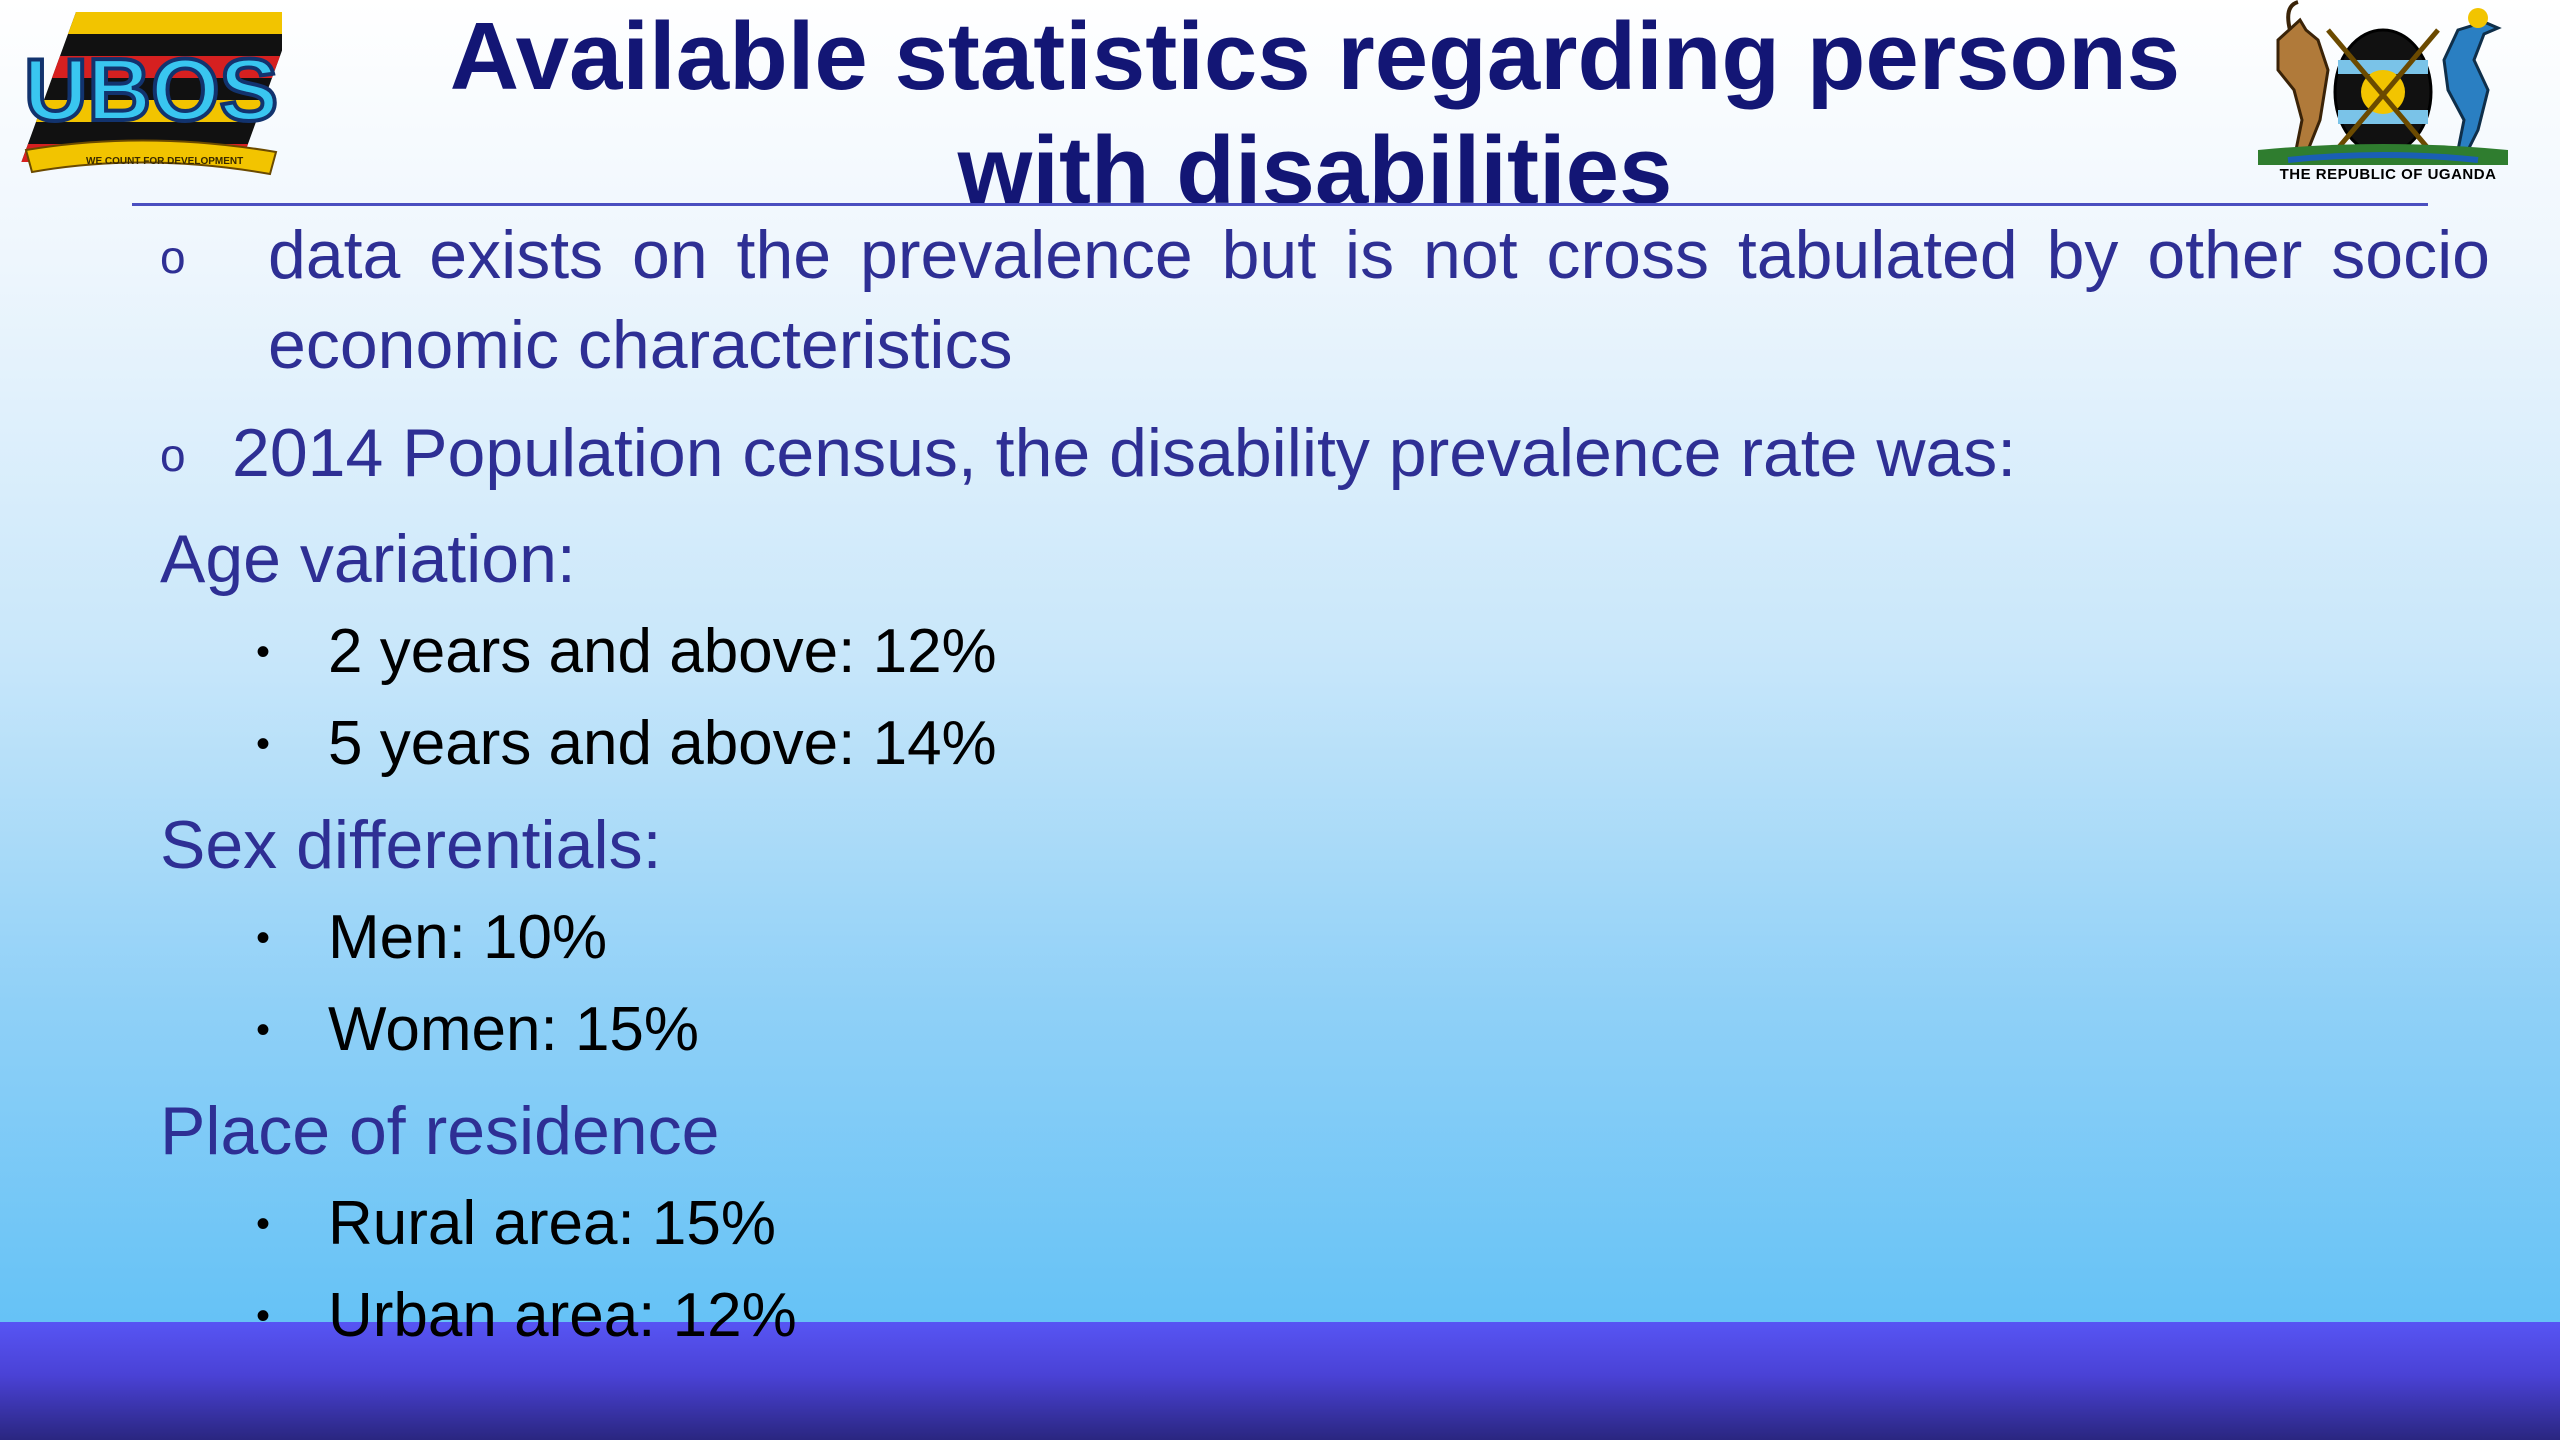  What do you see at coordinates (1325, 938) in the screenshot?
I see `list-item: • Men: 10%` at bounding box center [1325, 938].